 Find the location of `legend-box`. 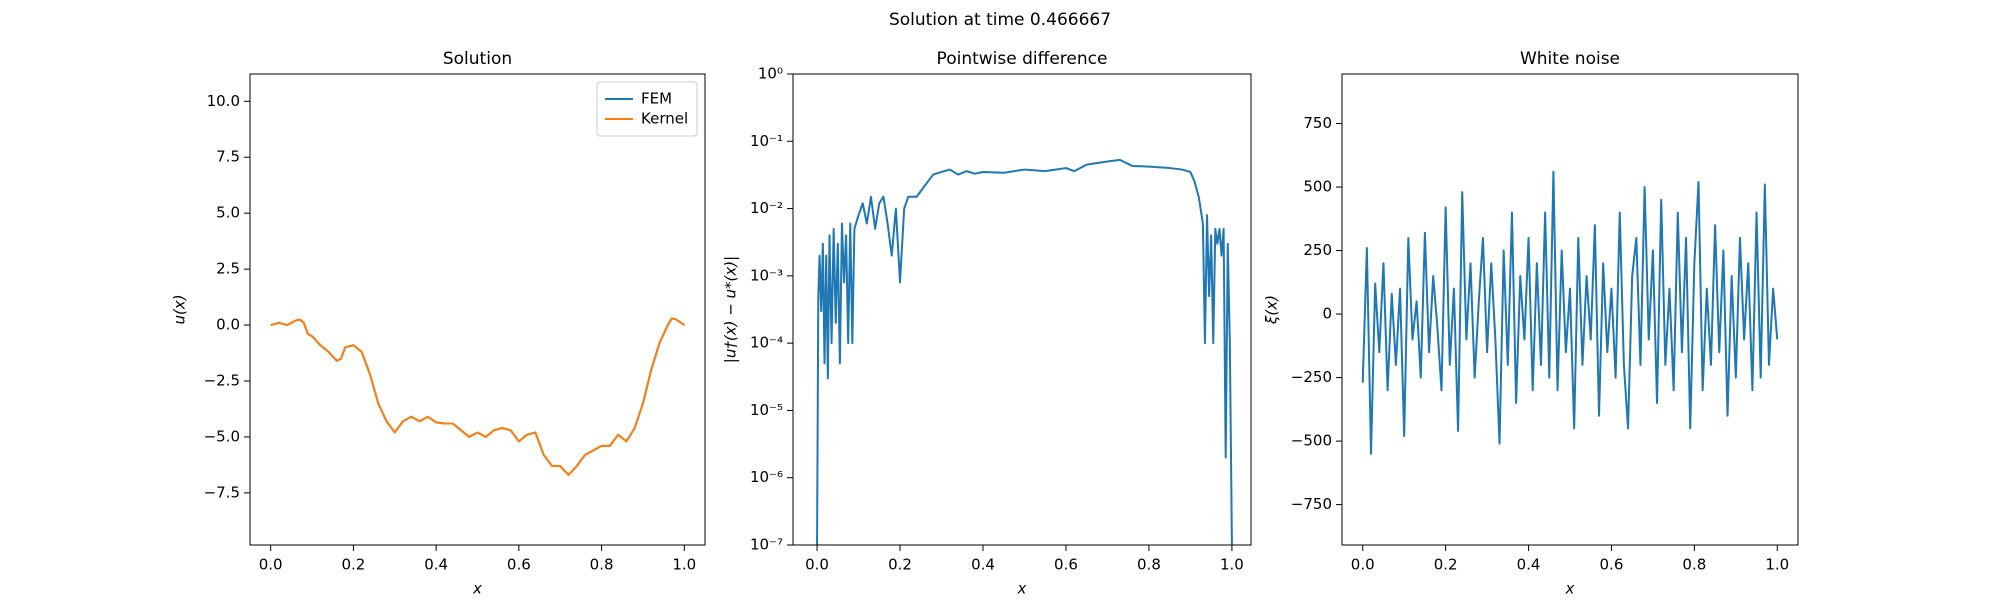

legend-box is located at coordinates (647, 109).